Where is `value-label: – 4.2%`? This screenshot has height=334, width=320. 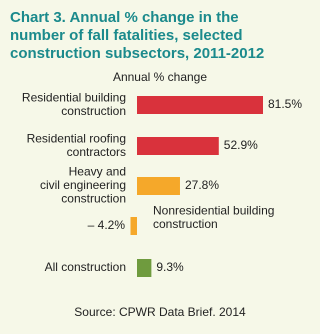
value-label: – 4.2% is located at coordinates (107, 225).